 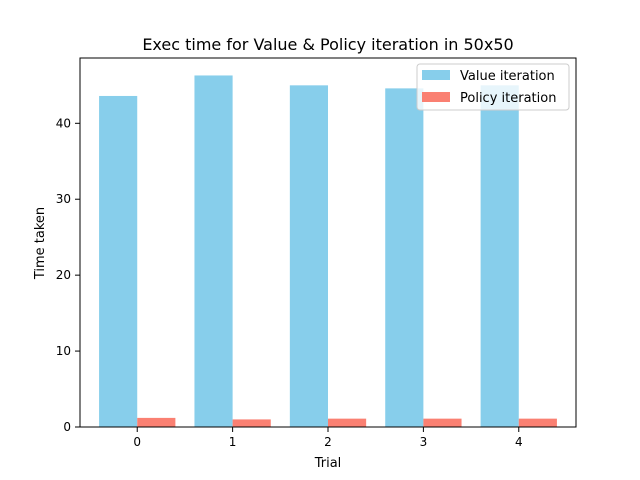 What do you see at coordinates (63, 351) in the screenshot?
I see `y-tick-label: 10` at bounding box center [63, 351].